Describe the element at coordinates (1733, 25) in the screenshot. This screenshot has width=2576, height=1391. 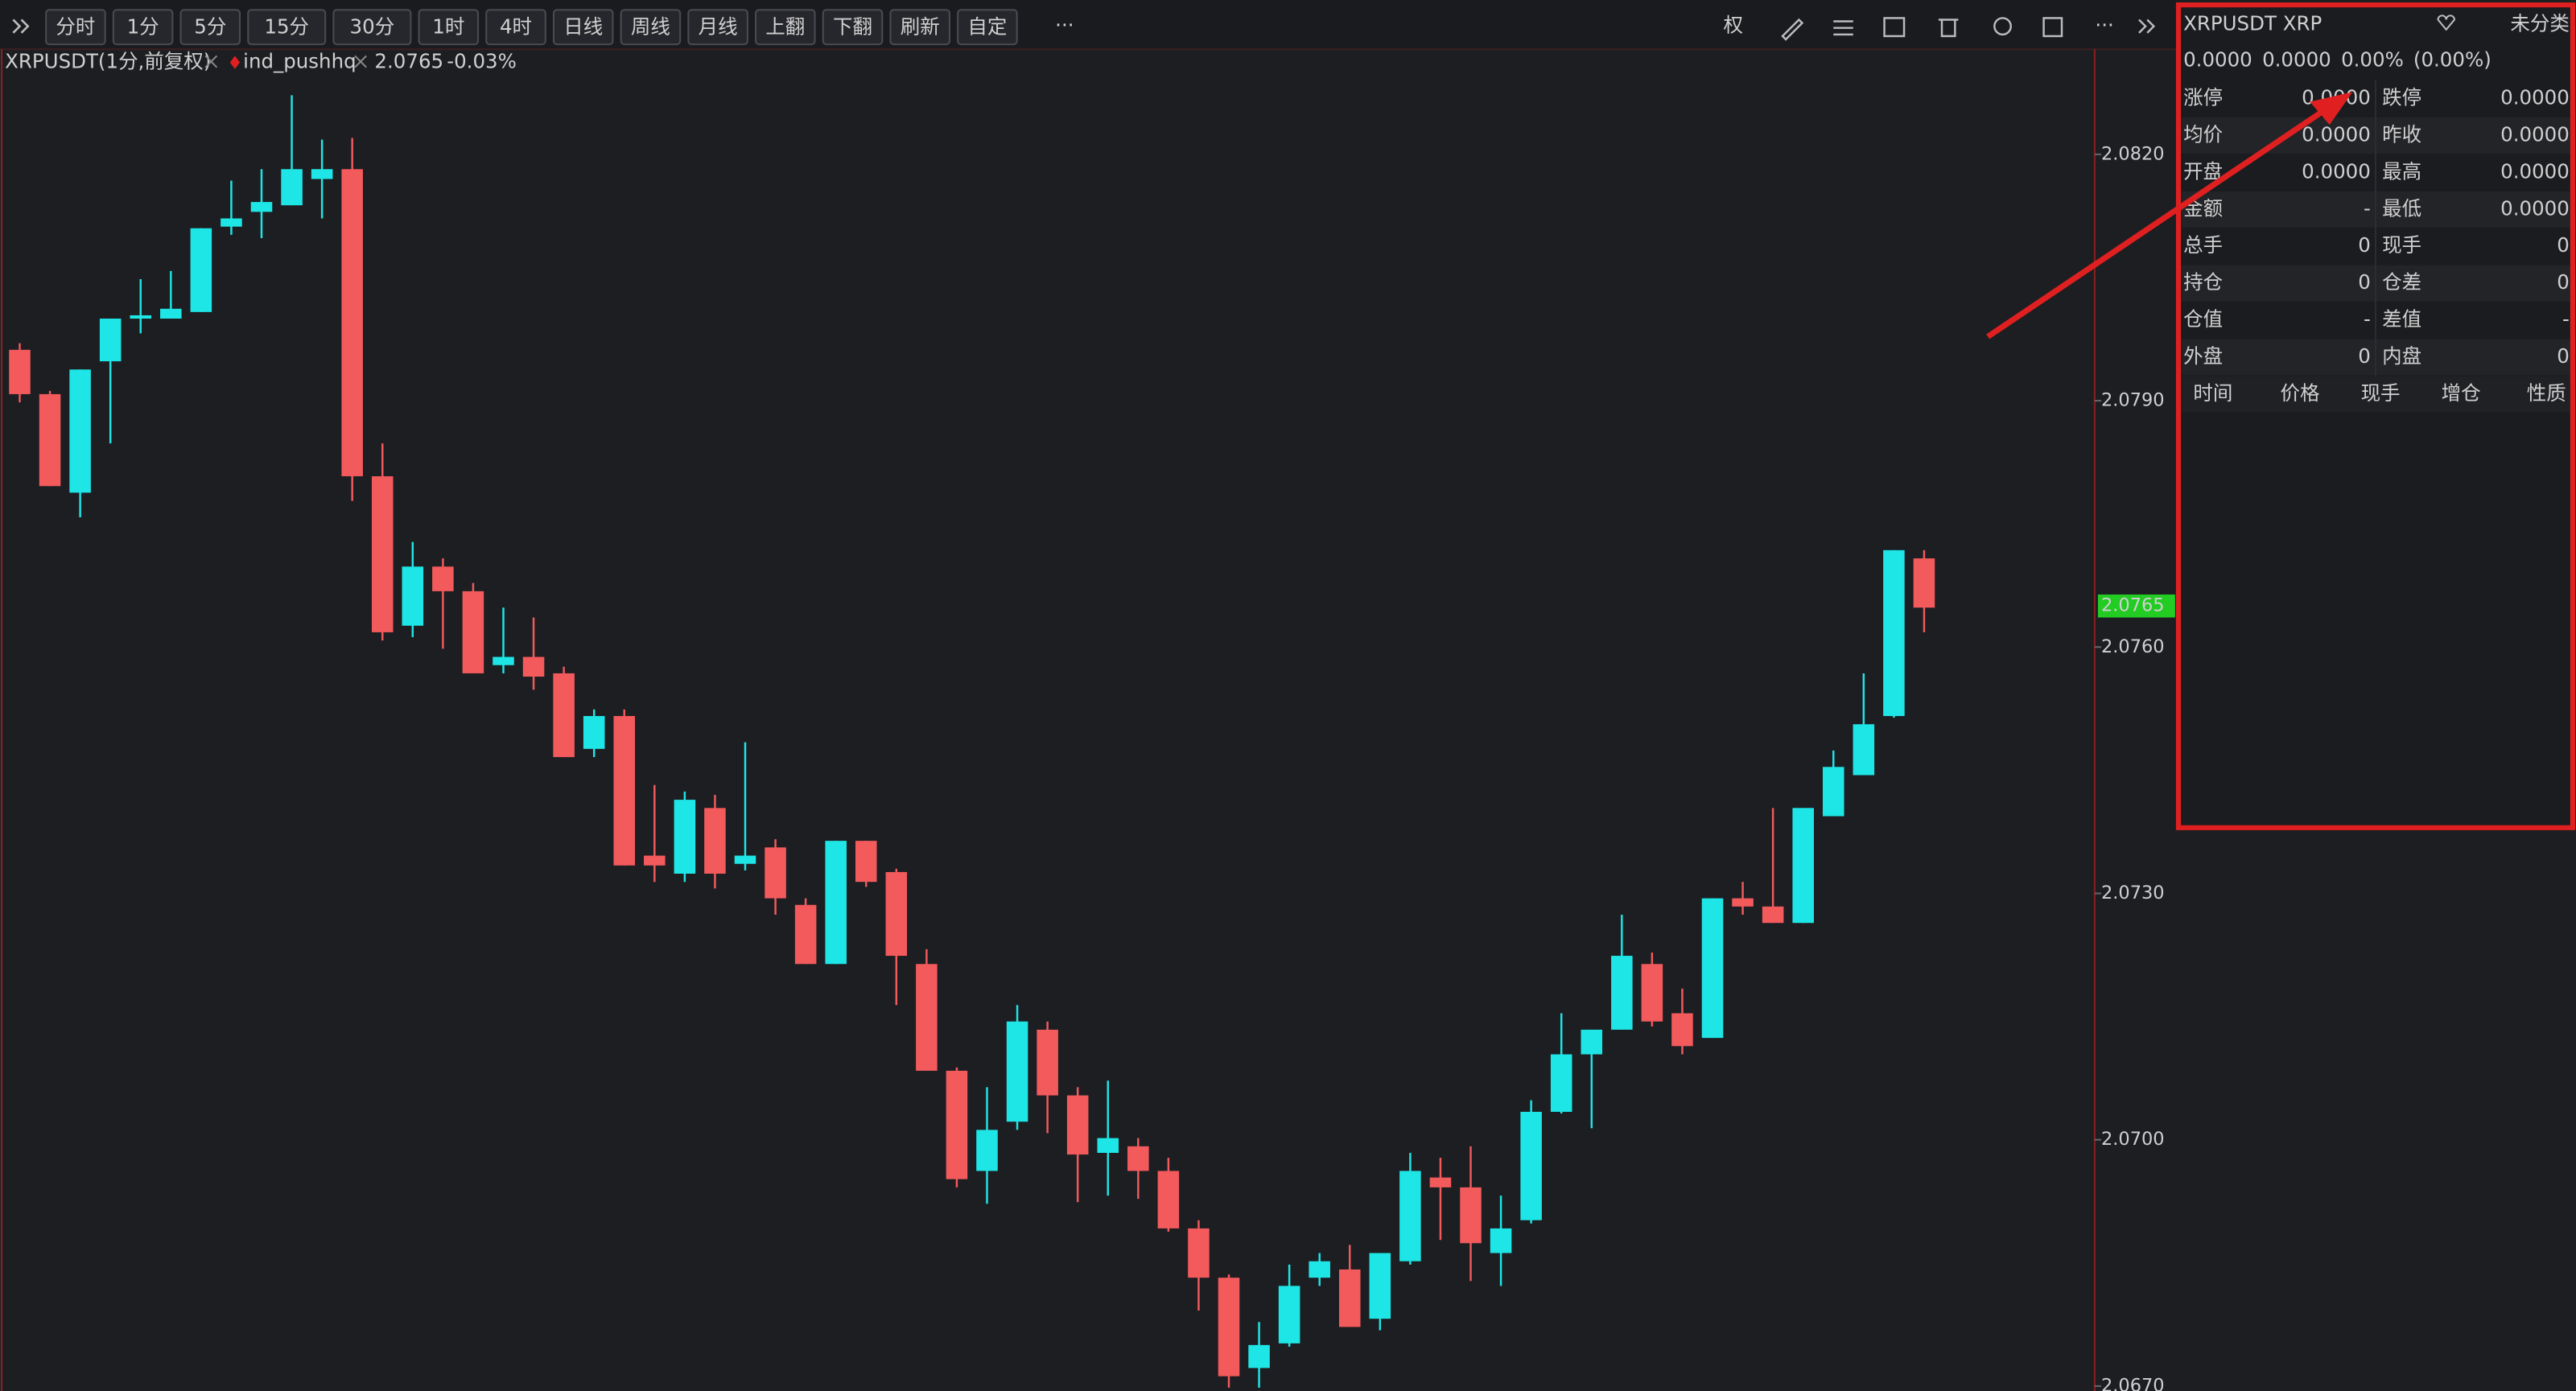
I see `right-label: 权` at that location.